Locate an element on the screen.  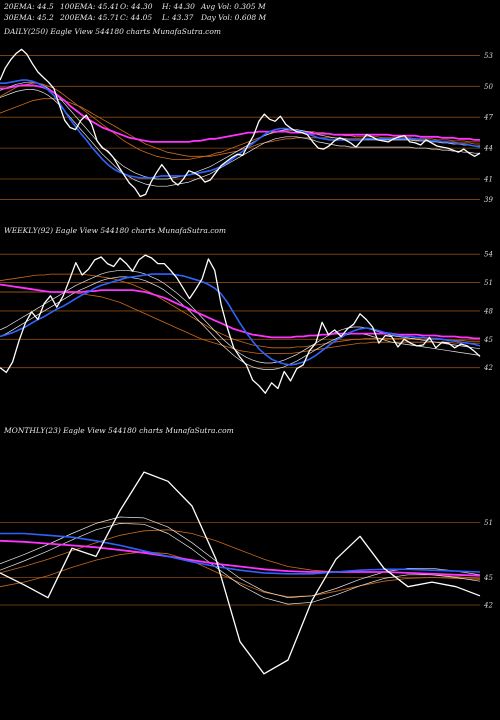
ema30-stat: 30EMA: 45.2 is located at coordinates (29, 17).